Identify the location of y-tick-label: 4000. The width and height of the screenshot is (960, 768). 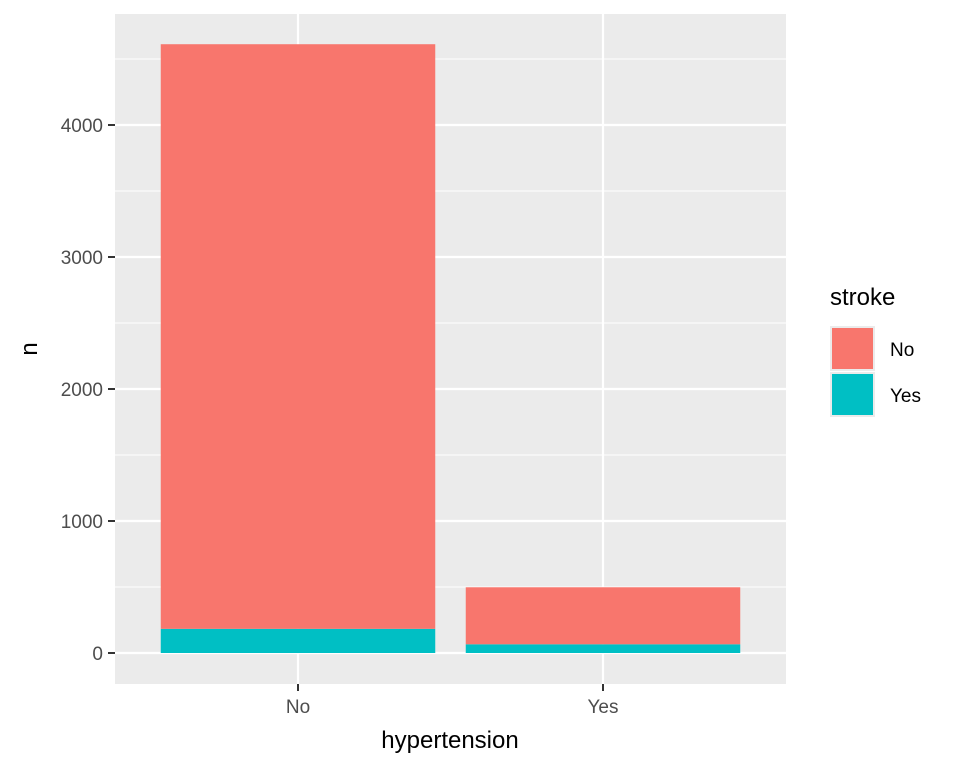
(82, 126).